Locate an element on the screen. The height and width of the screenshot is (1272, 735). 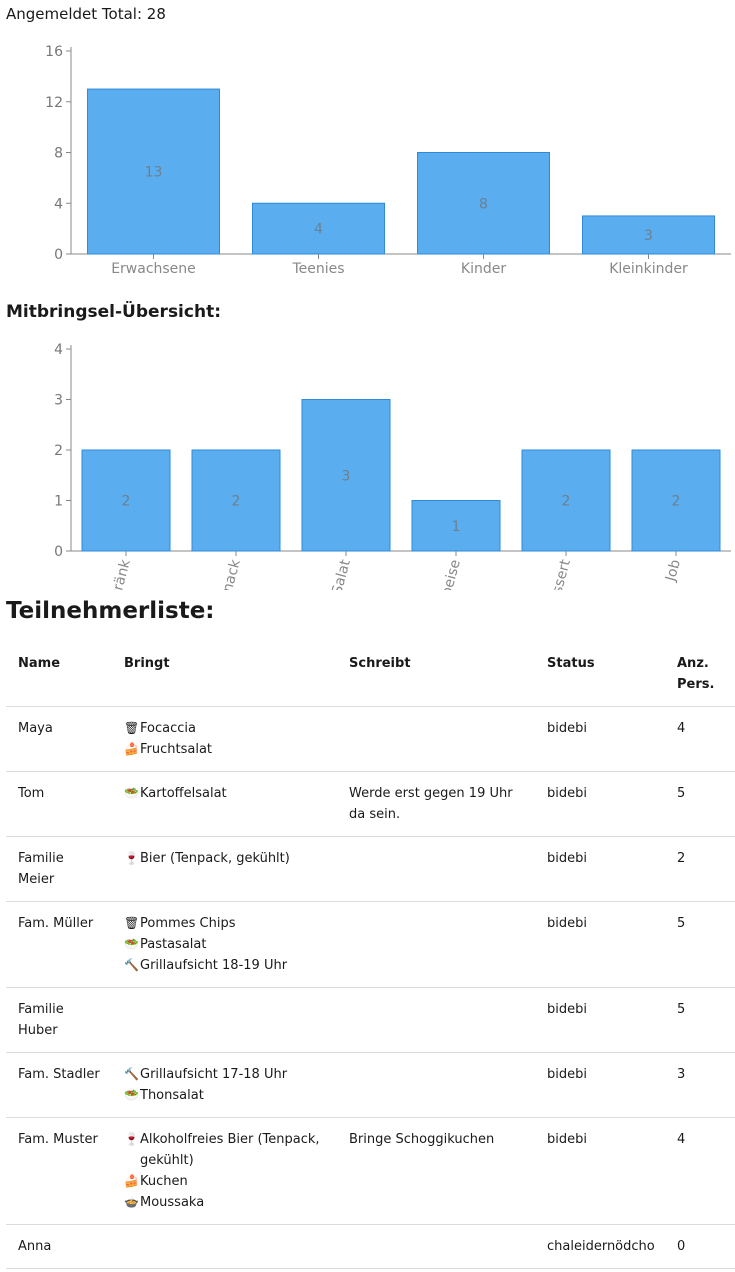
contribution-text: Thonsalat is located at coordinates (172, 1095).